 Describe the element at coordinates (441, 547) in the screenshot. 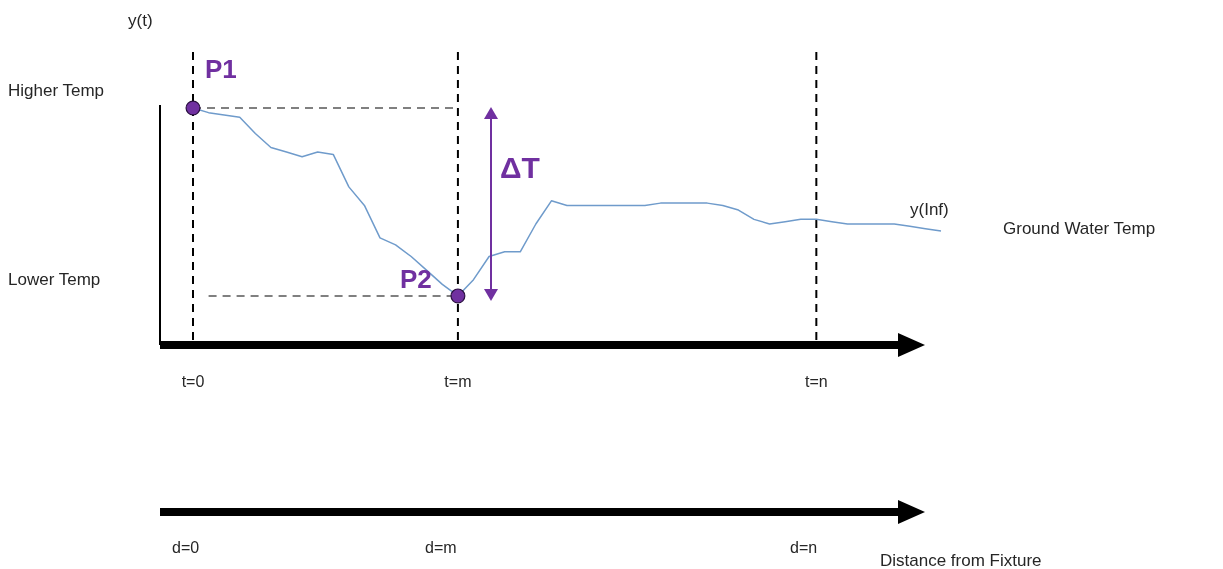

I see `text: d=m` at that location.